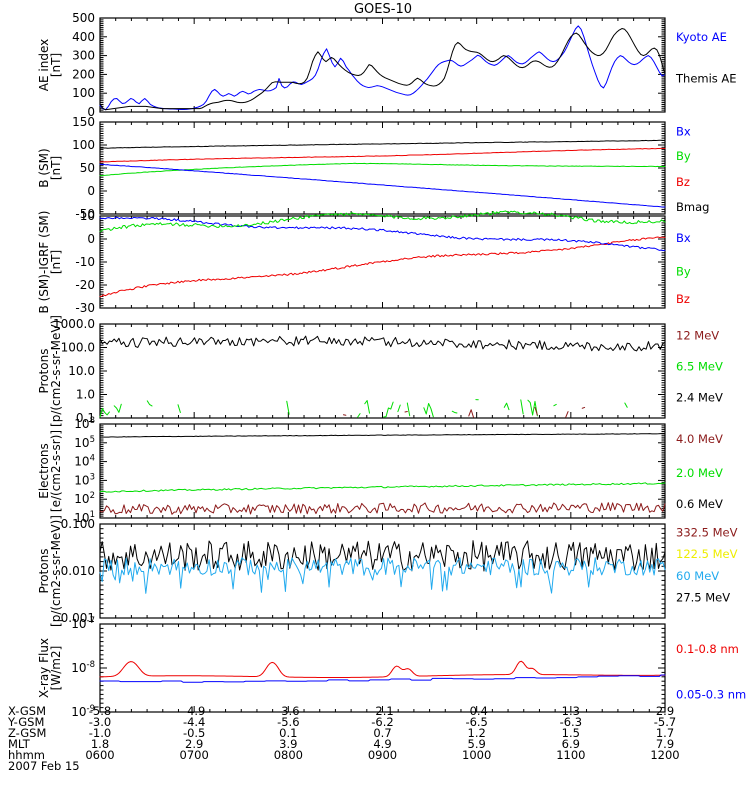 This screenshot has height=800, width=750. Describe the element at coordinates (44, 167) in the screenshot. I see `y-axis-label: B (SM)` at that location.